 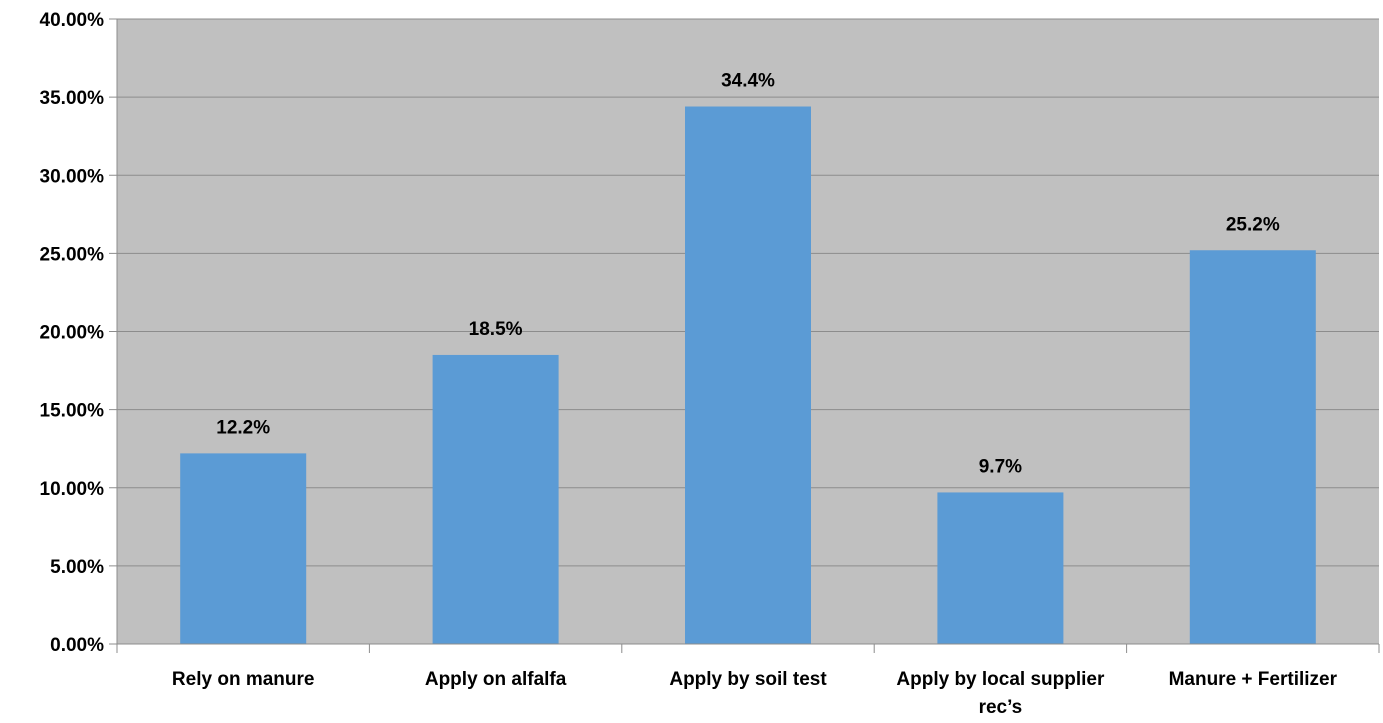 I want to click on x-category-label: Manure + Fertilizer, so click(x=1253, y=679).